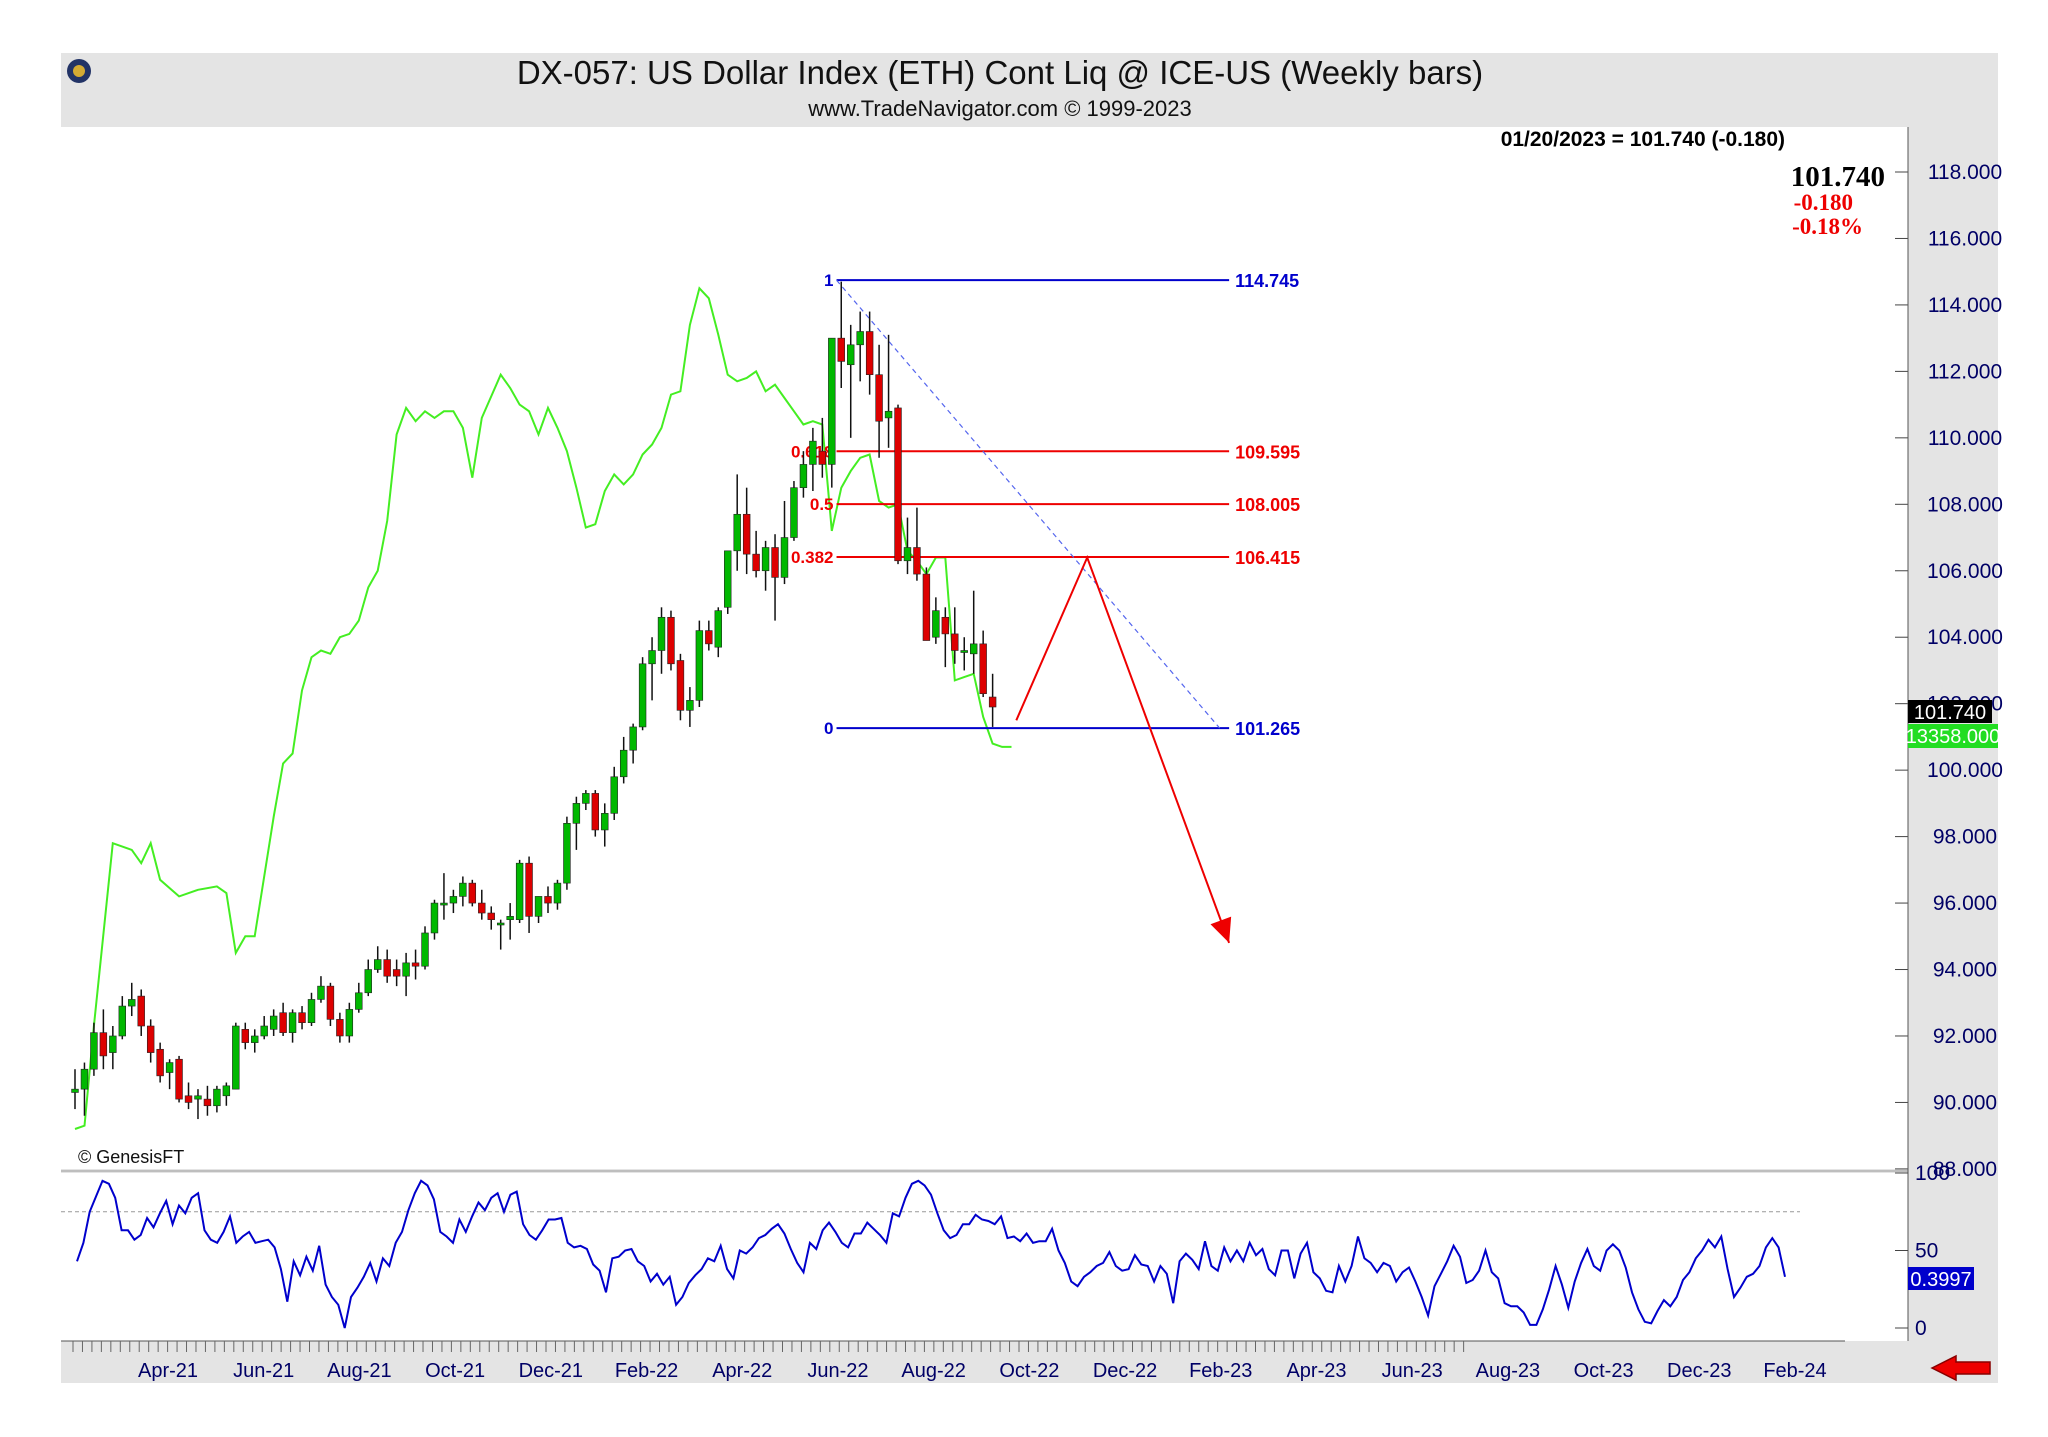 This screenshot has width=2048, height=1437. What do you see at coordinates (837, 1371) in the screenshot?
I see `date-axis-label: Jun-22` at bounding box center [837, 1371].